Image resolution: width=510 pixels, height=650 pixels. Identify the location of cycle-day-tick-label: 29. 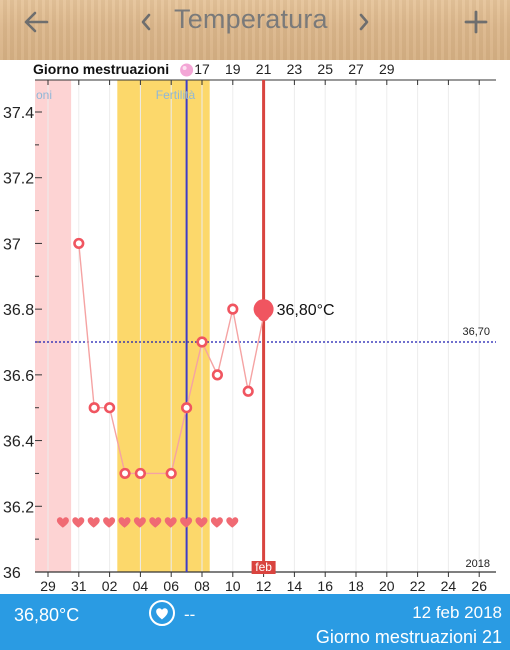
(387, 69).